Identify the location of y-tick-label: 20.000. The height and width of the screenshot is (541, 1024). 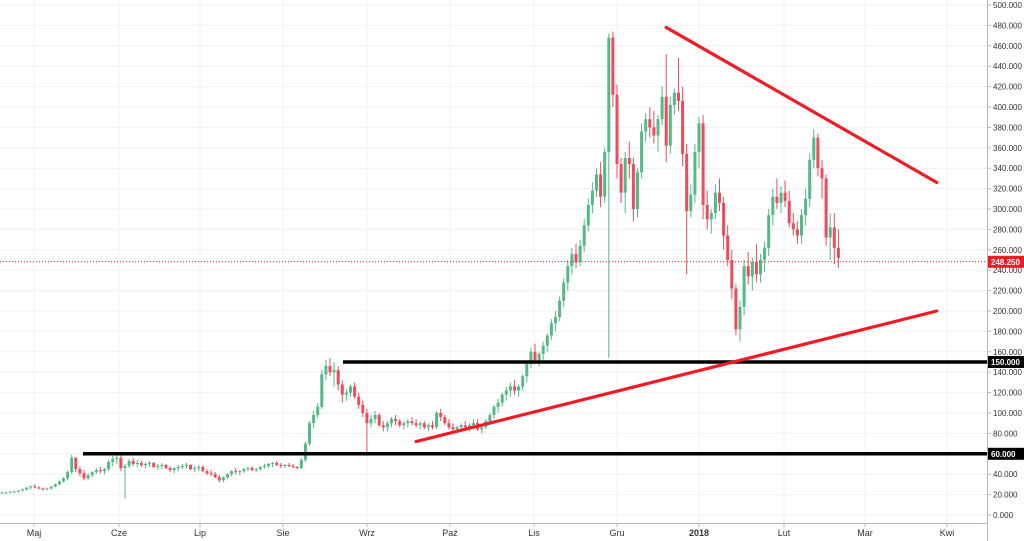
(1005, 495).